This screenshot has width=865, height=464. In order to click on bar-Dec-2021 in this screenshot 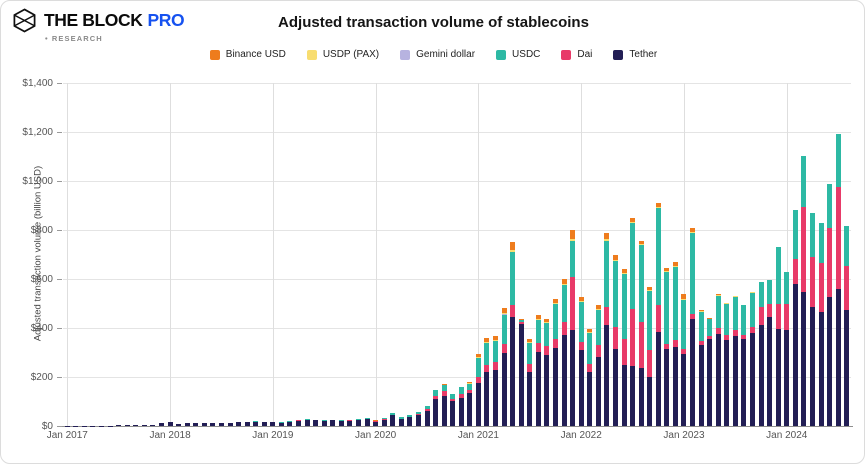, I will do `click(573, 327)`.